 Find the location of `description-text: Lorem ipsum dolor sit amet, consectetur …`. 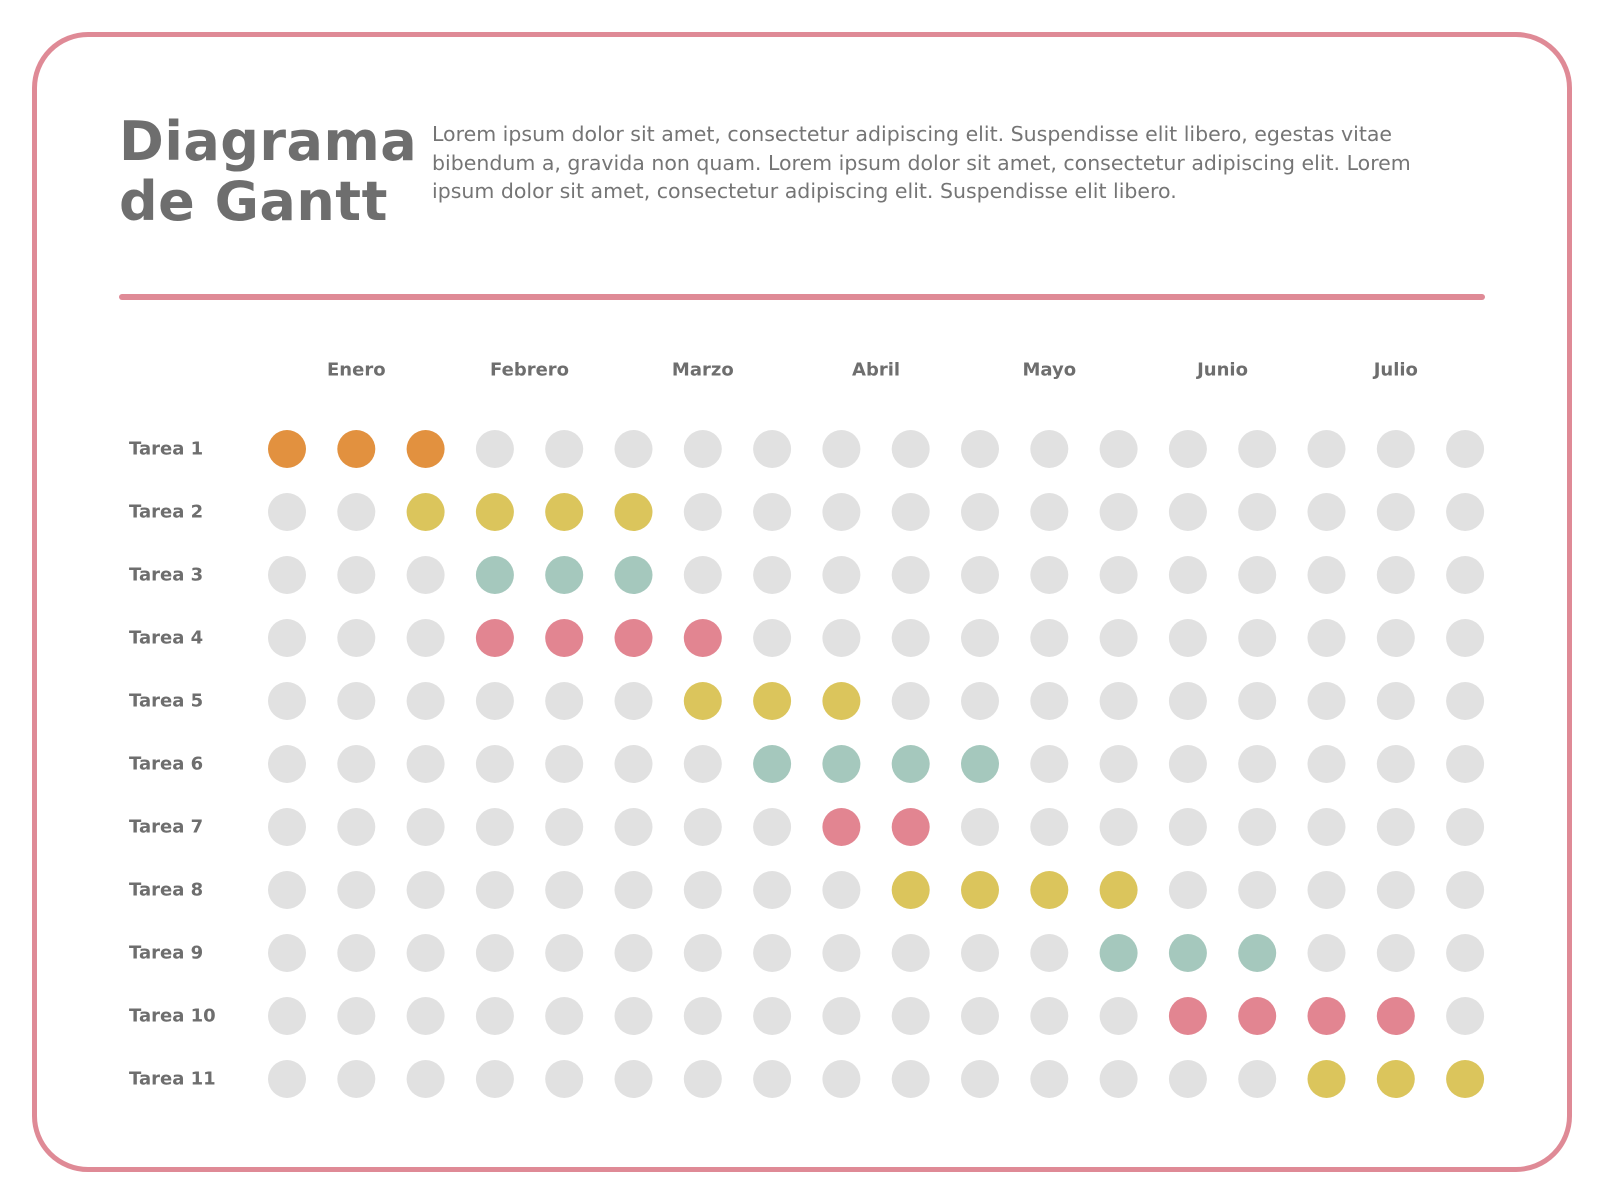

description-text: Lorem ipsum dolor sit amet, consectetur … is located at coordinates (921, 162).